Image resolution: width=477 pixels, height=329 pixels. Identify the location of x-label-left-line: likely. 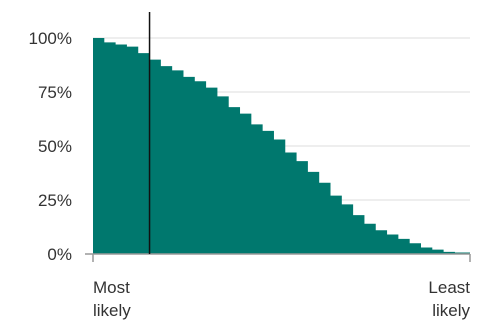
(112, 310).